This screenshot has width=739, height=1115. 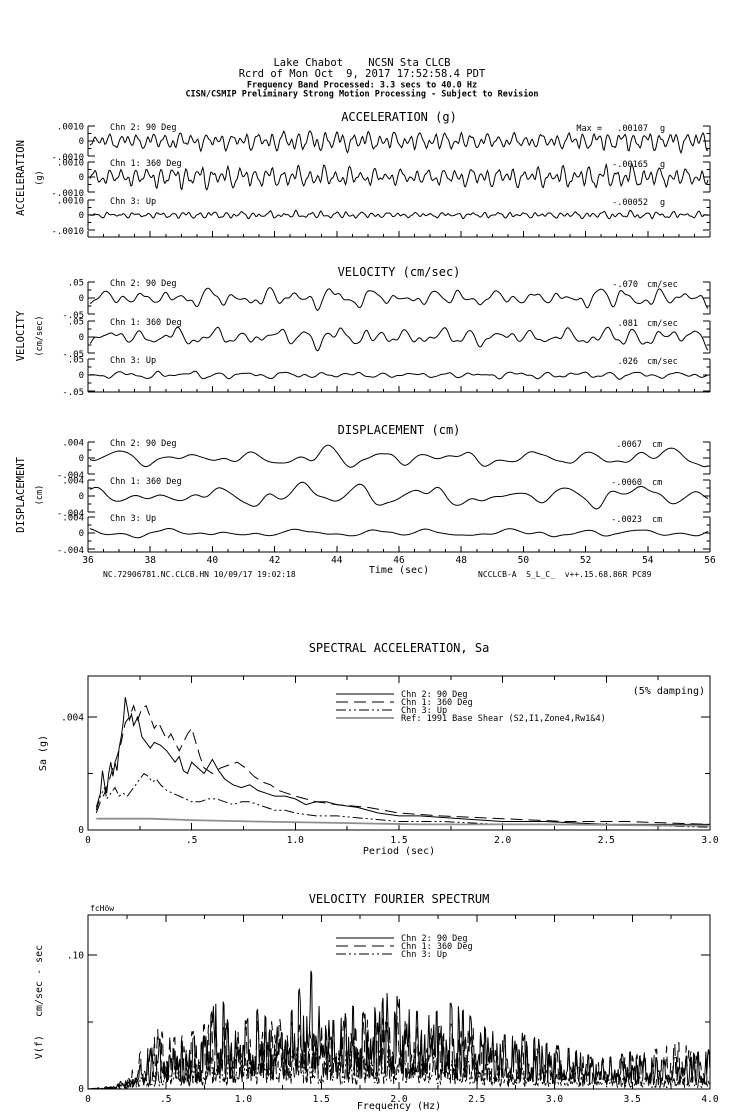 What do you see at coordinates (424, 711) in the screenshot?
I see `spectral_acceleration-legend-label: Chn 3: Up` at bounding box center [424, 711].